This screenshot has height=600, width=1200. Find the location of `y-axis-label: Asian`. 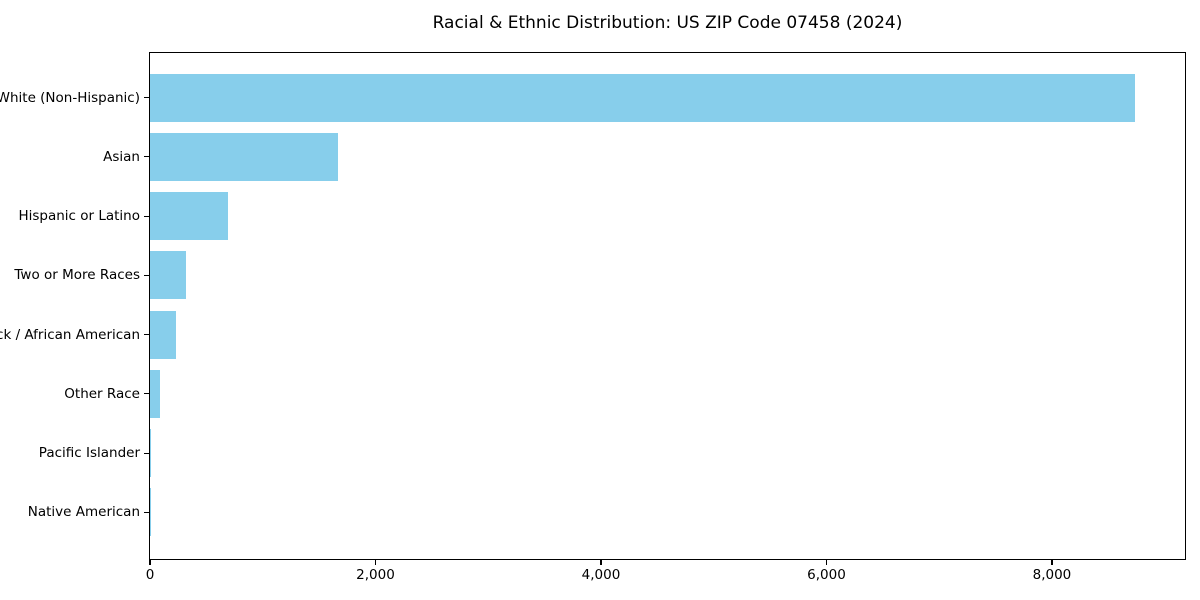

y-axis-label: Asian is located at coordinates (121, 156).